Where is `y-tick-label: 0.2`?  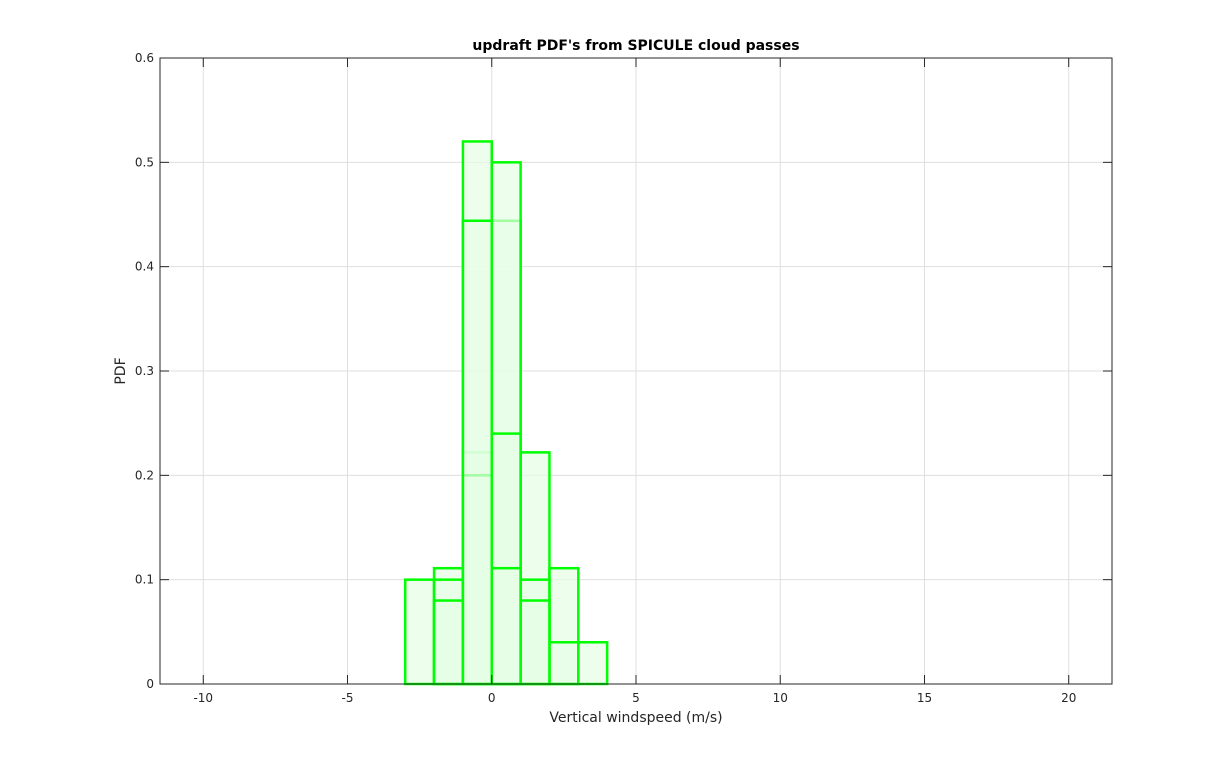 y-tick-label: 0.2 is located at coordinates (144, 475).